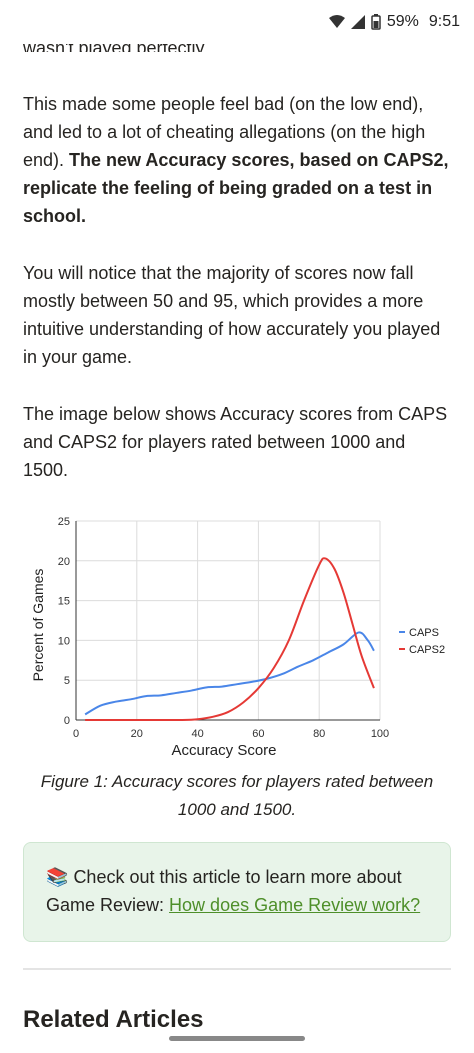  I want to click on y-tick-label: 5, so click(67, 681).